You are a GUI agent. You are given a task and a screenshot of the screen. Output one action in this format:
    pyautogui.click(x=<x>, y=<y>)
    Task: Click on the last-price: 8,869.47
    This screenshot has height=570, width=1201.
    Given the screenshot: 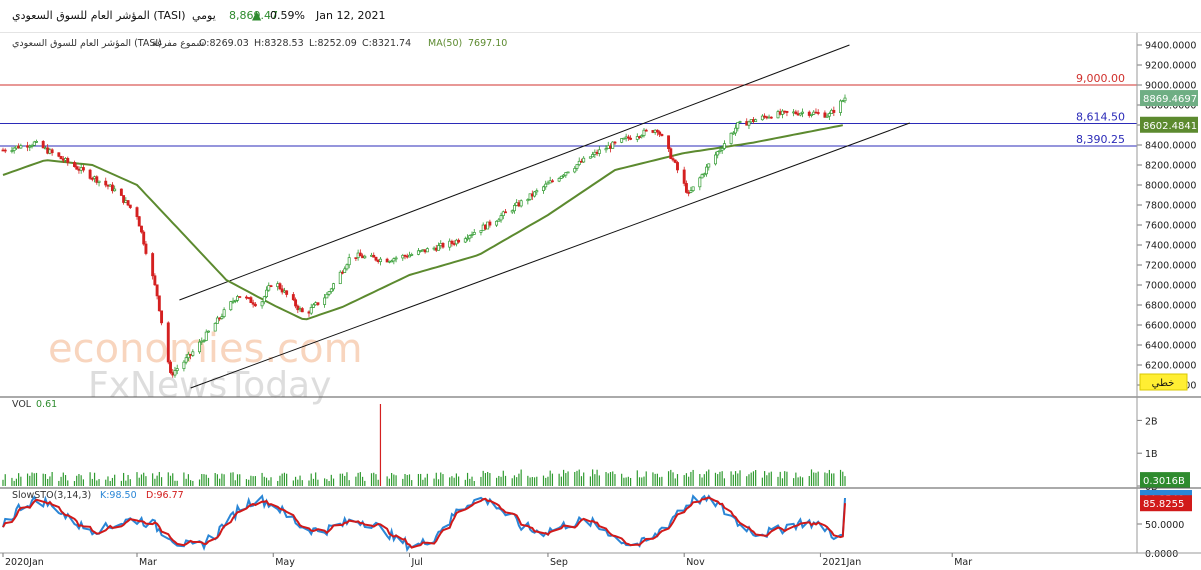 What is the action you would take?
    pyautogui.click(x=253, y=15)
    